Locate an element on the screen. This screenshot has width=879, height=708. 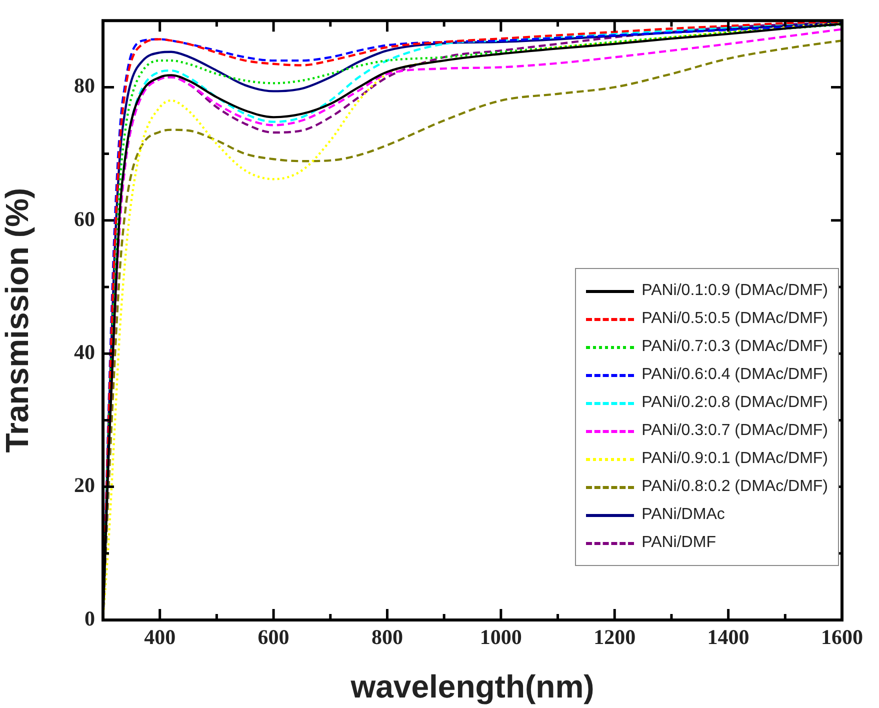
legend-label: PANi/0.7:0.3 (DMAc/DMF) is located at coordinates (735, 347).